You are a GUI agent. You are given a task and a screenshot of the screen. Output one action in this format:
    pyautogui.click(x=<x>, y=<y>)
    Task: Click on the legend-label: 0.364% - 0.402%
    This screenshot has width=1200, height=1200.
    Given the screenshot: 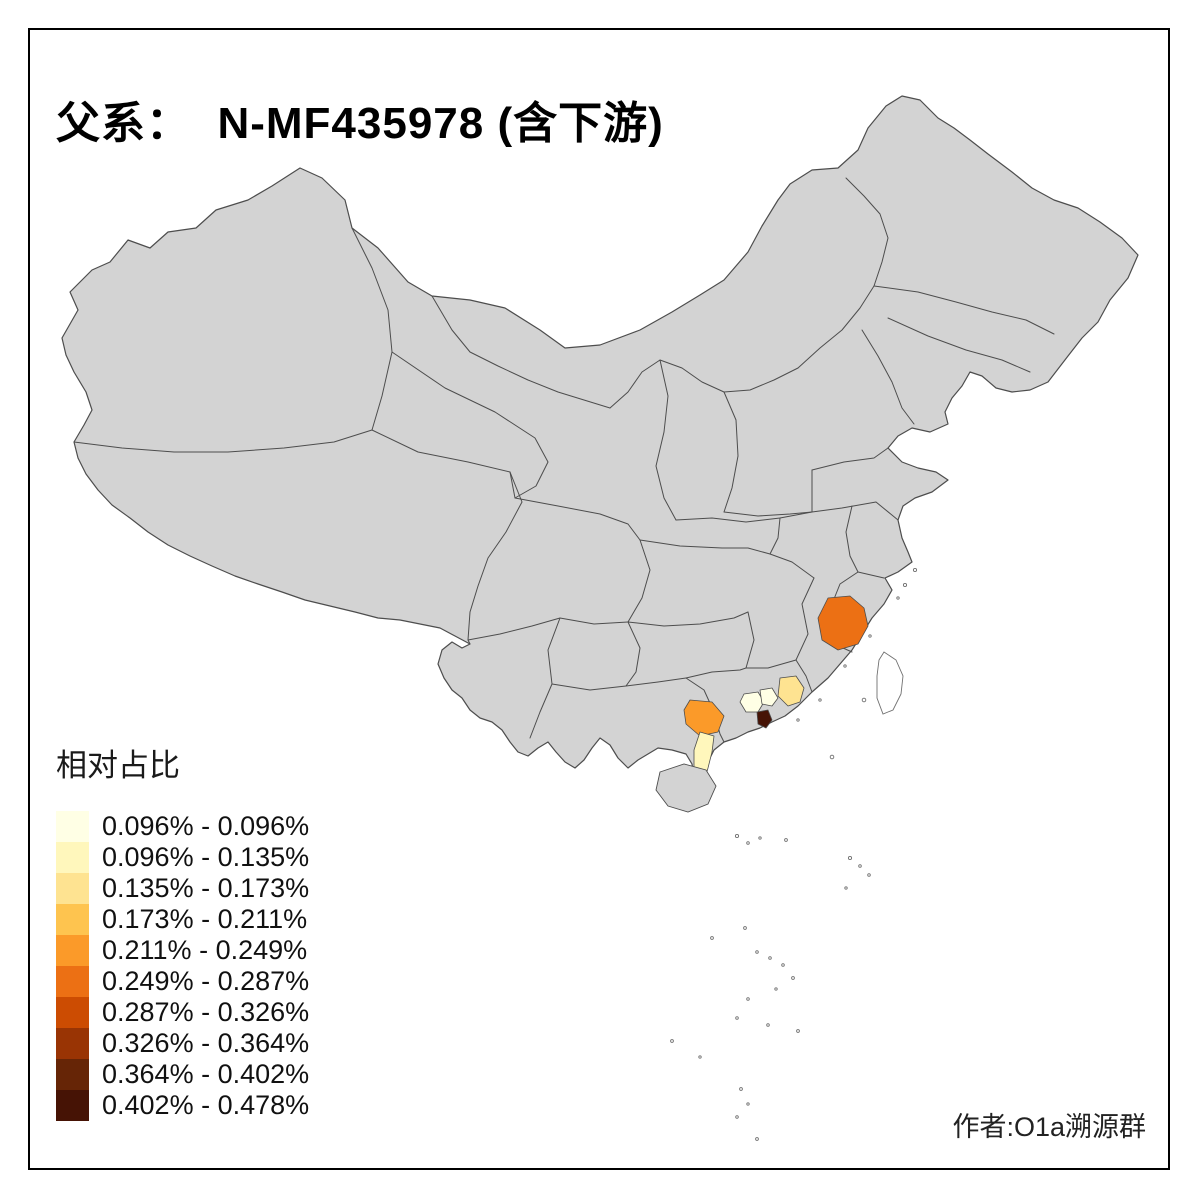 What is the action you would take?
    pyautogui.click(x=206, y=1074)
    